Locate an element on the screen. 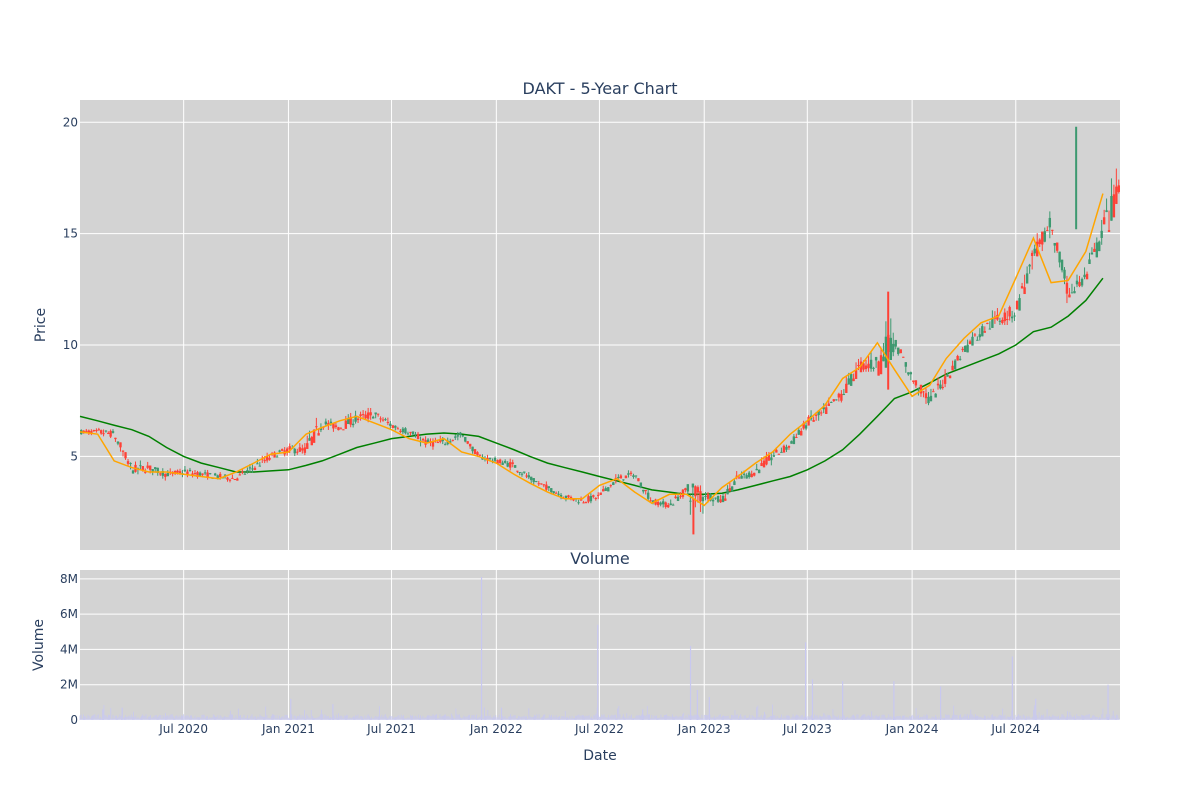  date-tick-label: Jul 2023 is located at coordinates (807, 729).